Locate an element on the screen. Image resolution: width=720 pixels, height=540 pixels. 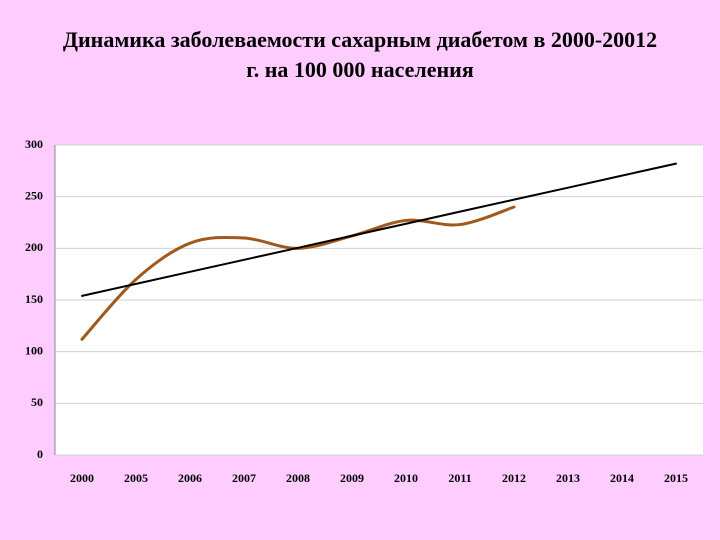
x-tick-label: 2015 is located at coordinates (676, 478).